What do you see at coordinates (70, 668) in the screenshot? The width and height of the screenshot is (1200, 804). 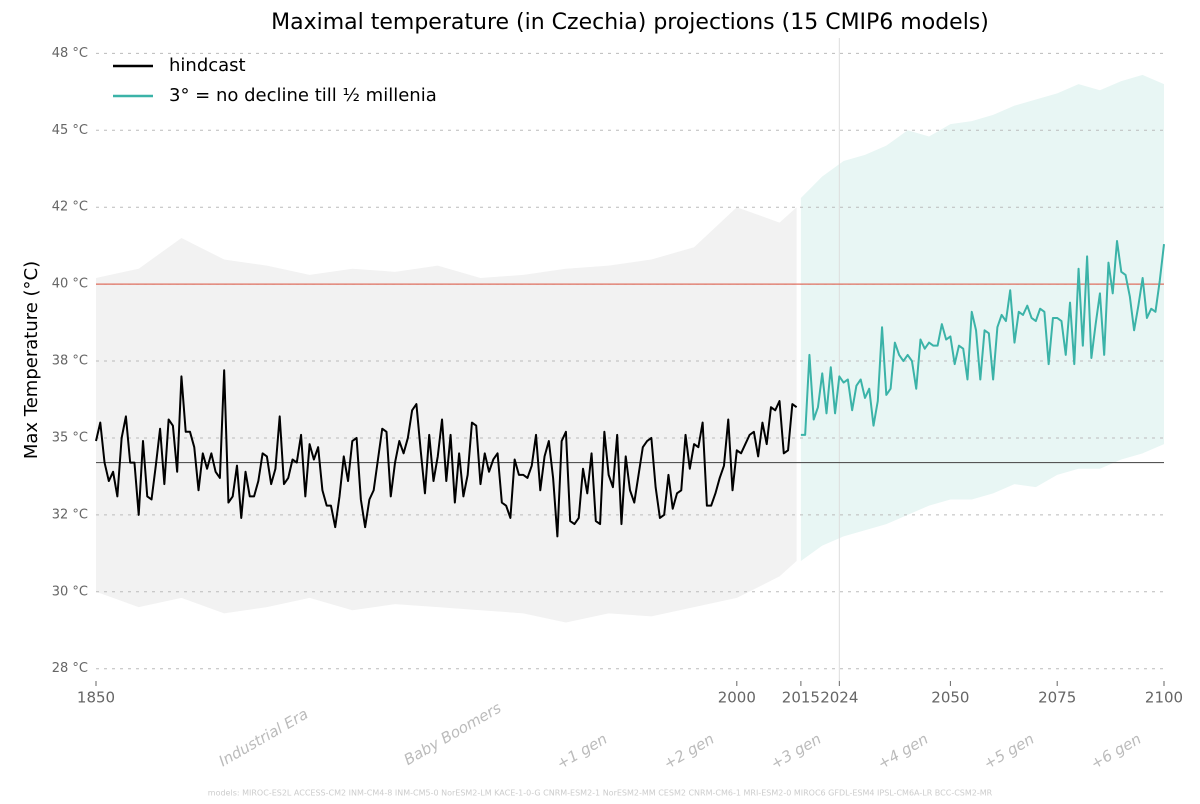 I see `y-tick-label: 28 °C` at bounding box center [70, 668].